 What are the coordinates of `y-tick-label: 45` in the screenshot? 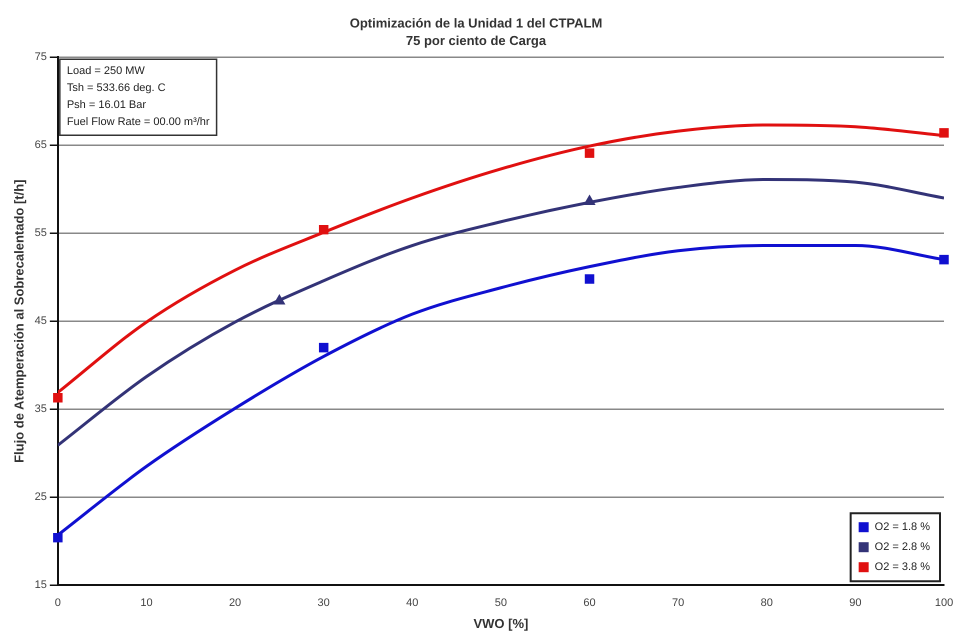 It's located at (40, 321).